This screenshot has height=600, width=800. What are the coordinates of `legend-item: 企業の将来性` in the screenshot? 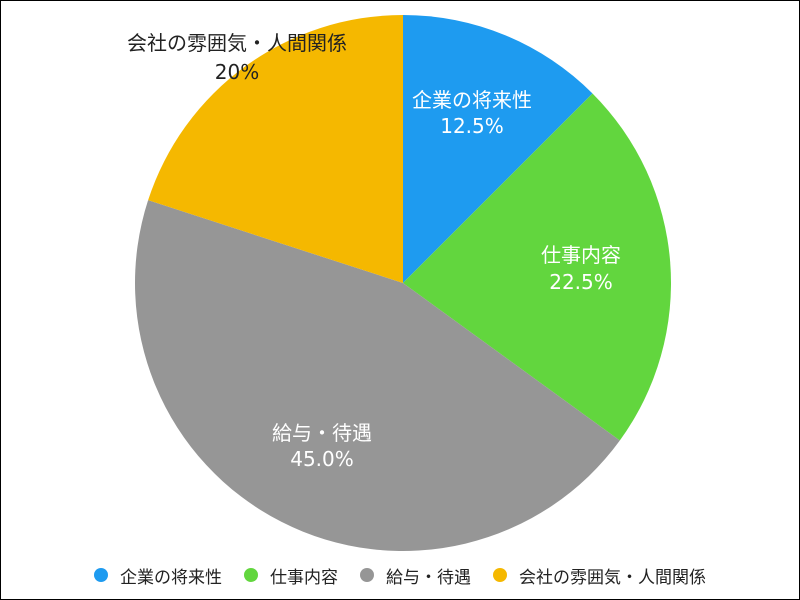 It's located at (158, 575).